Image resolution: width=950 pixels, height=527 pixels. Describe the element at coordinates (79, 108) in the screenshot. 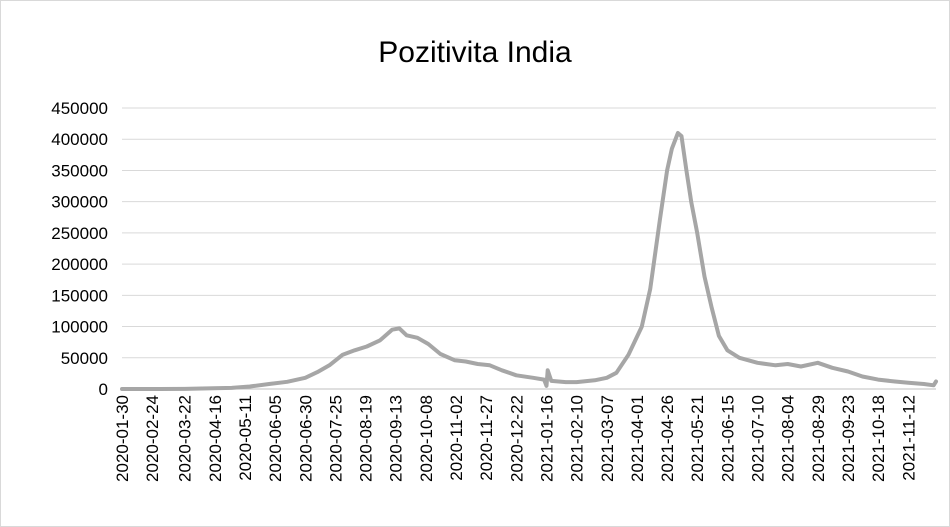

I see `y-tick-label: 450000` at that location.